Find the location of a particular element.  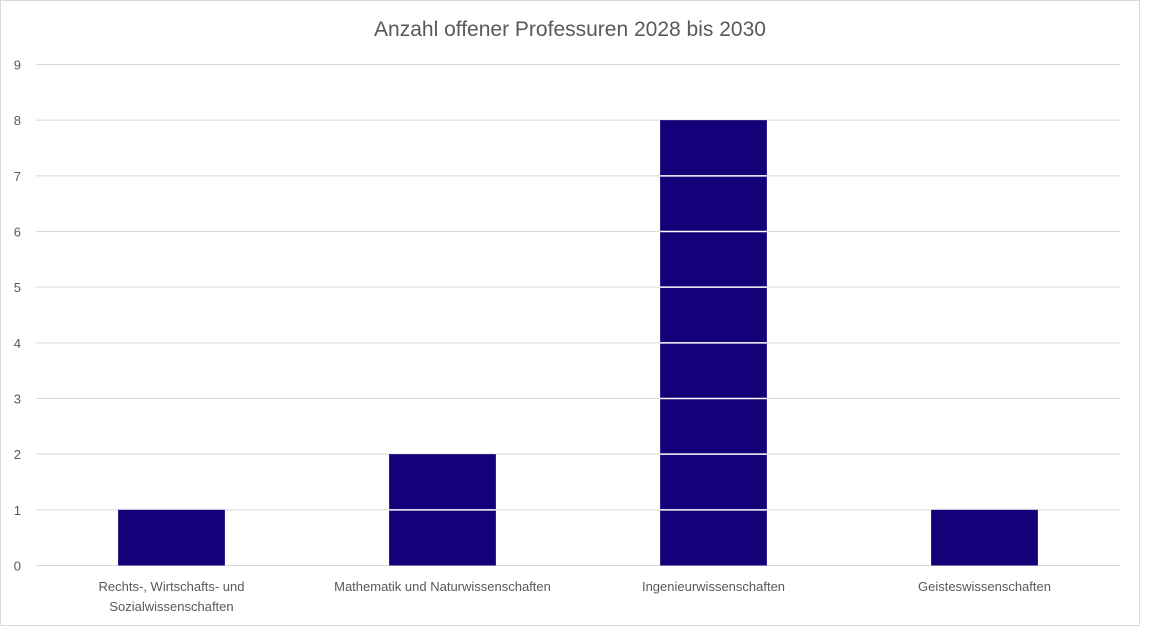

x-tick-label: Mathematik und Naturwissenschaften is located at coordinates (442, 586).